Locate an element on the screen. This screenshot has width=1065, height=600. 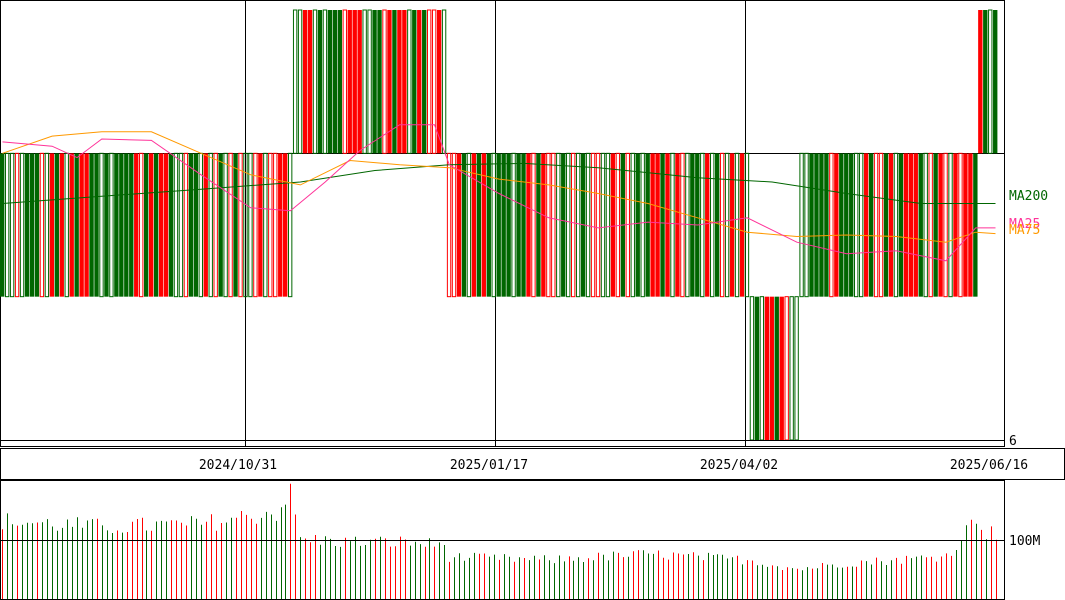
ma200-line is located at coordinates (499, 183).